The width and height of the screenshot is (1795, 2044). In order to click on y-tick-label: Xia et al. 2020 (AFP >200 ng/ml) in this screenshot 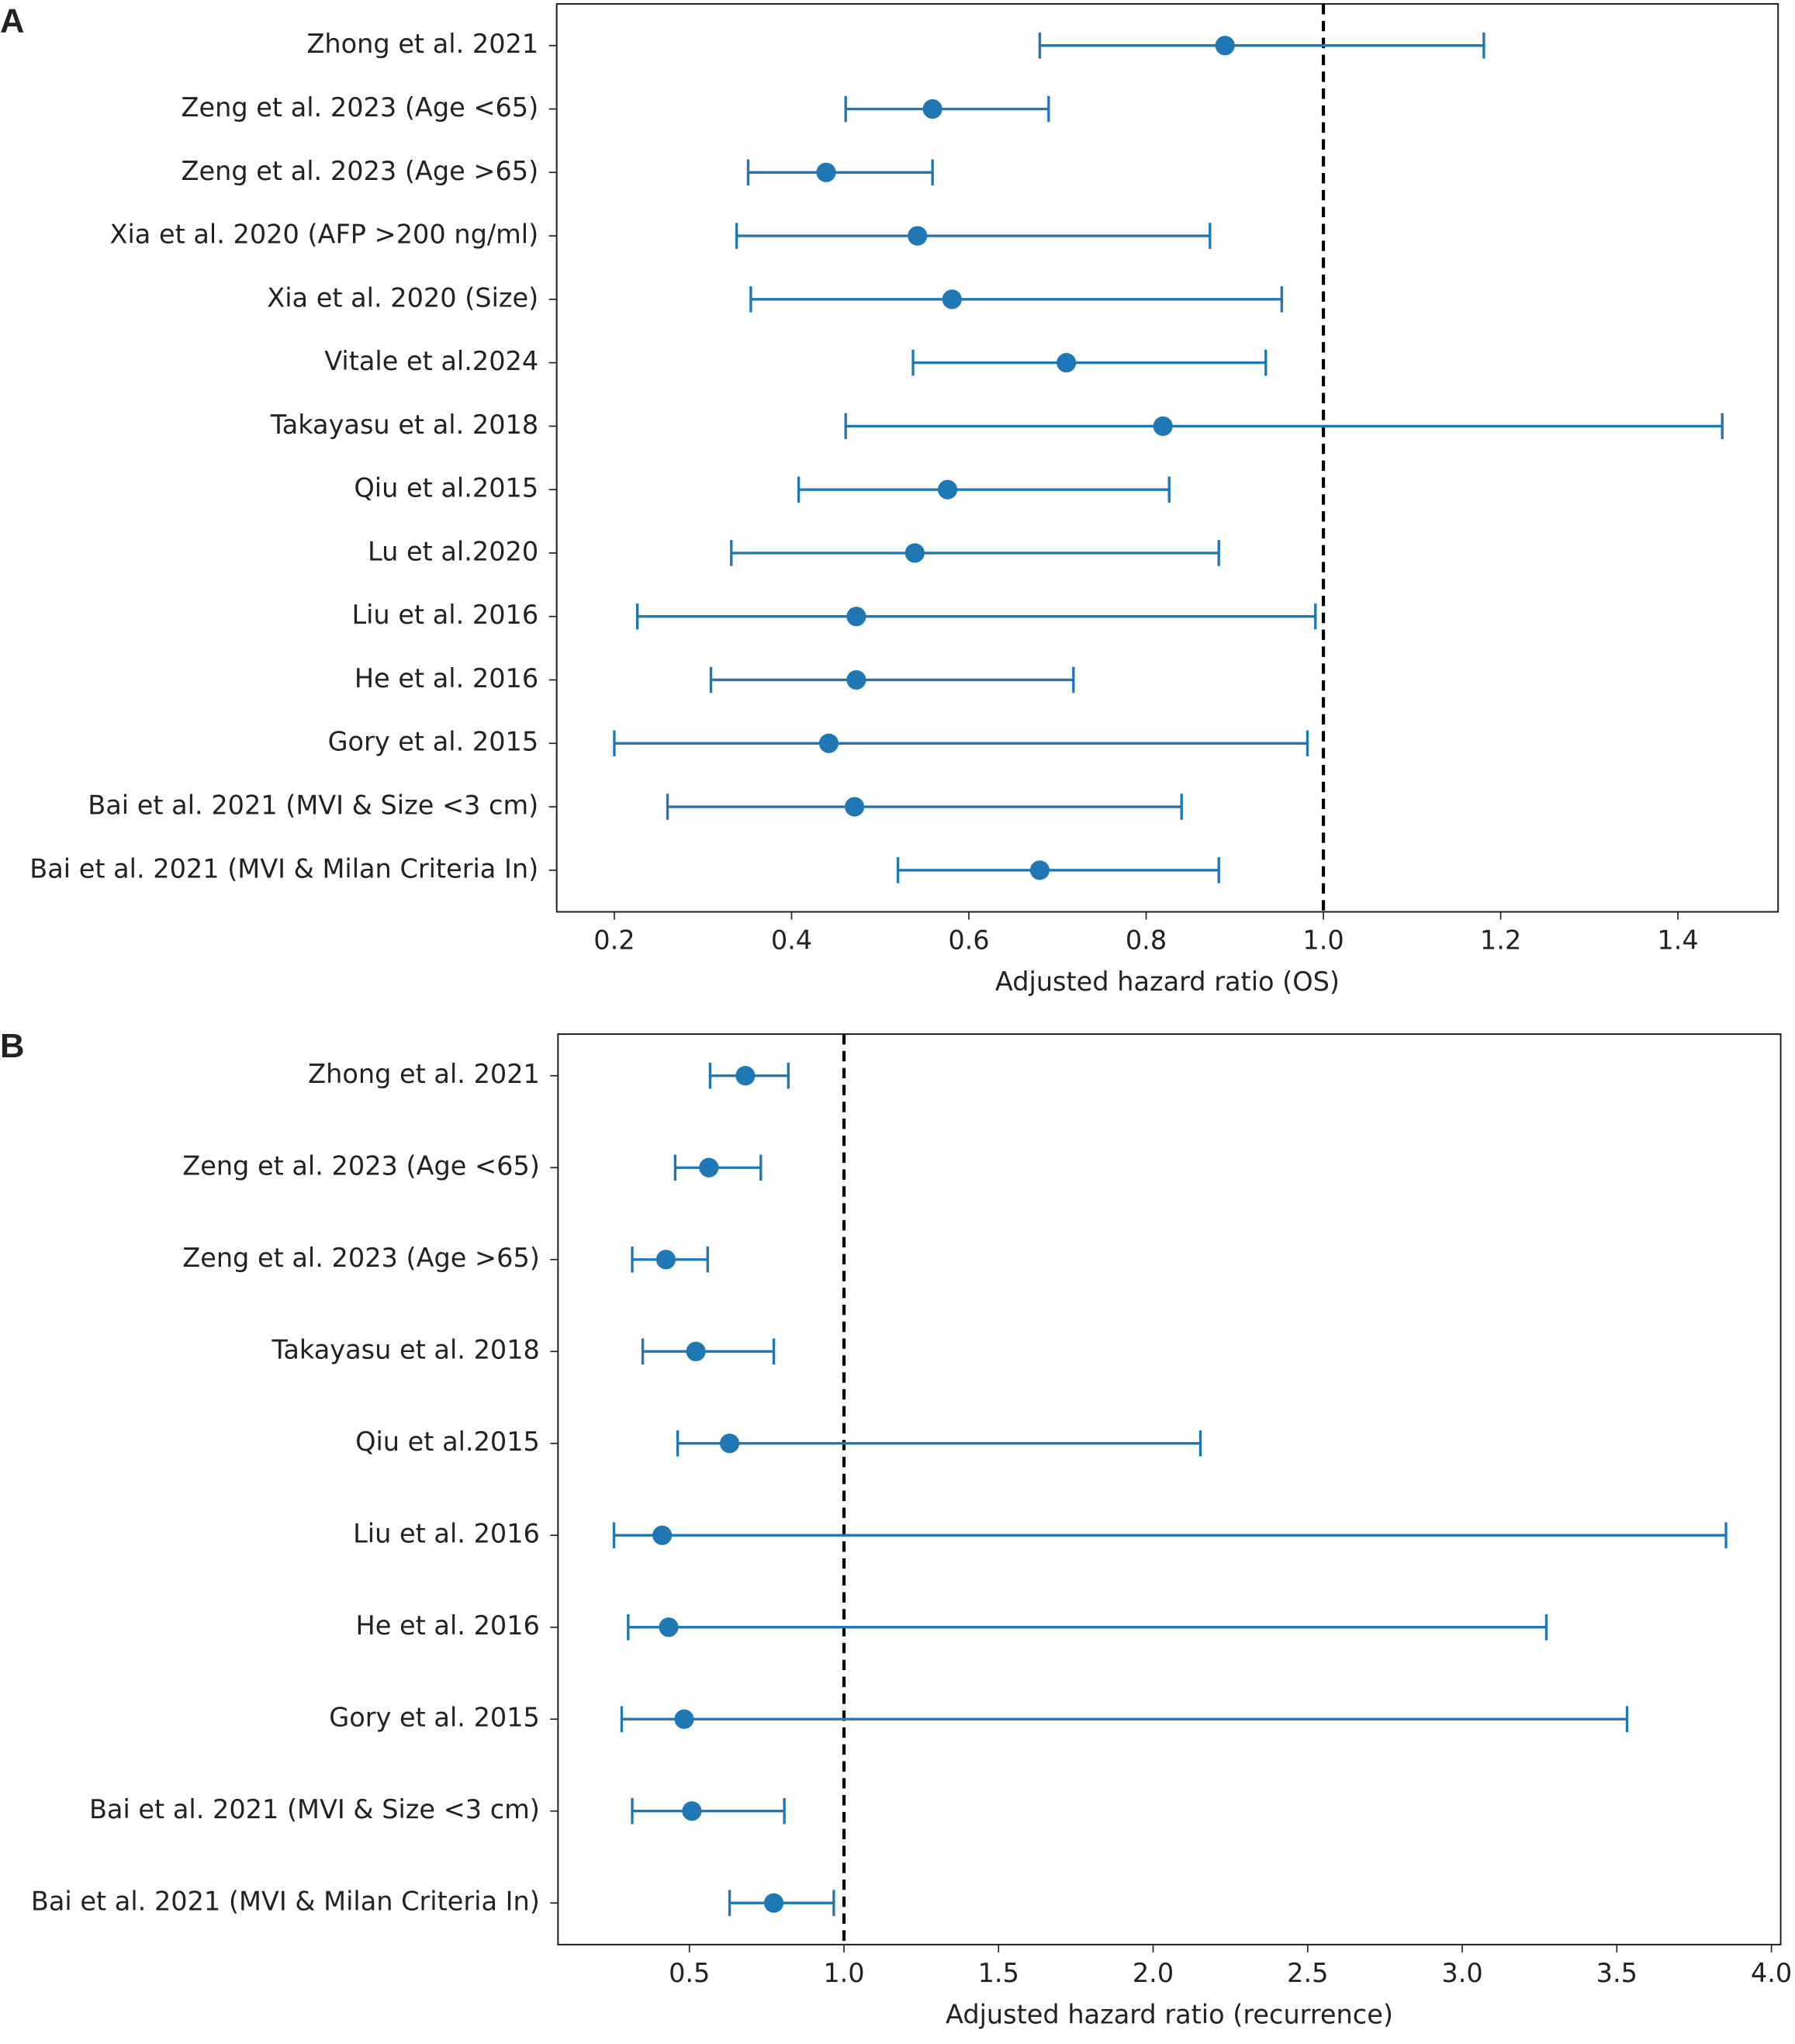, I will do `click(324, 235)`.